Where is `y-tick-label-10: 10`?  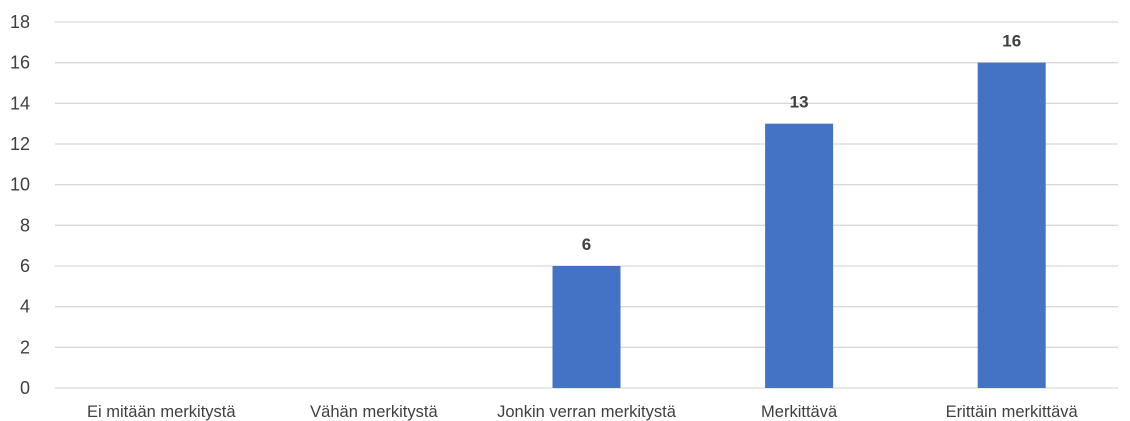 y-tick-label-10: 10 is located at coordinates (20, 185).